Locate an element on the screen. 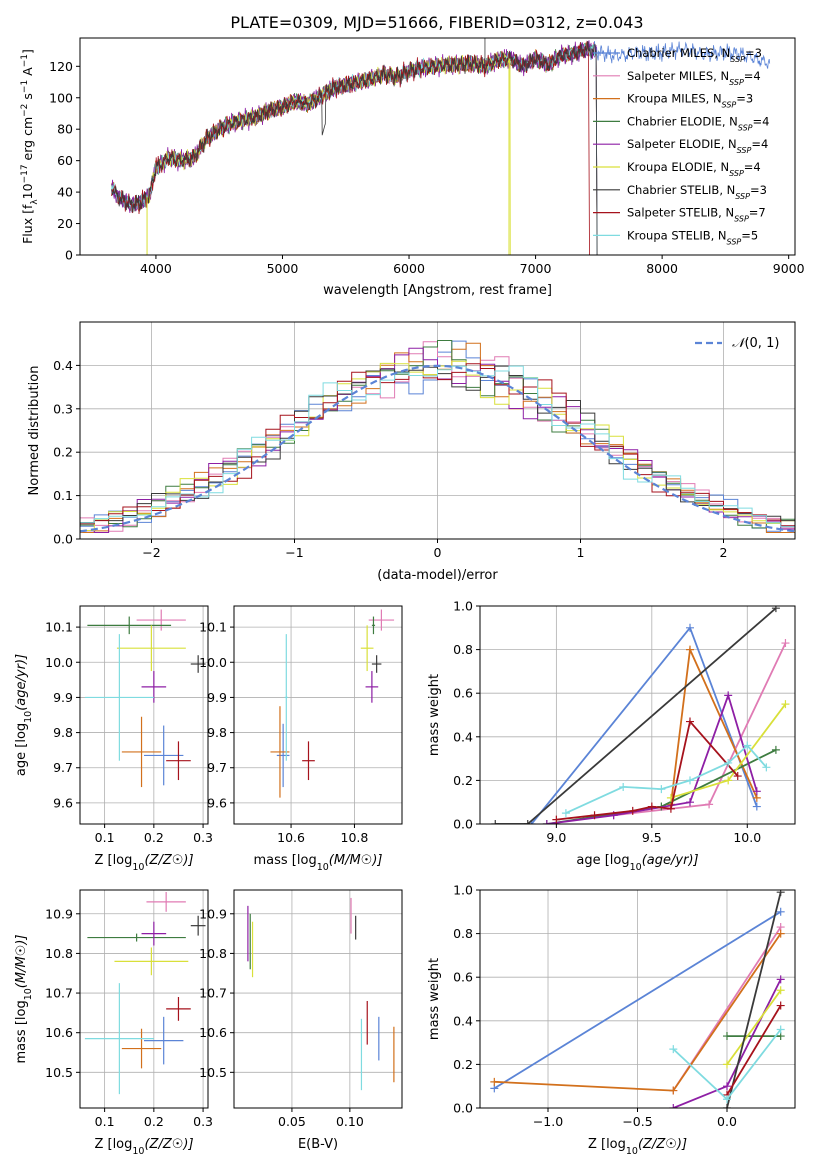 This screenshot has height=1170, width=819. mass-vs-z-ytick-label: 10.8 is located at coordinates (59, 953).